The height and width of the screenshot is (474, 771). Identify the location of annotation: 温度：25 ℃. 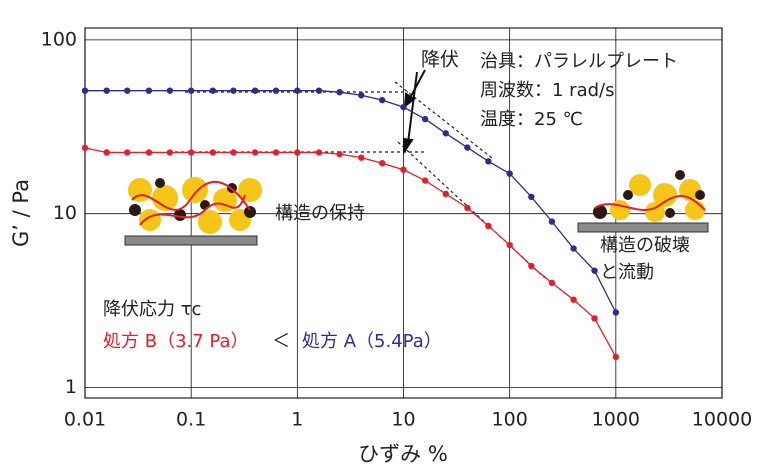
(531, 119).